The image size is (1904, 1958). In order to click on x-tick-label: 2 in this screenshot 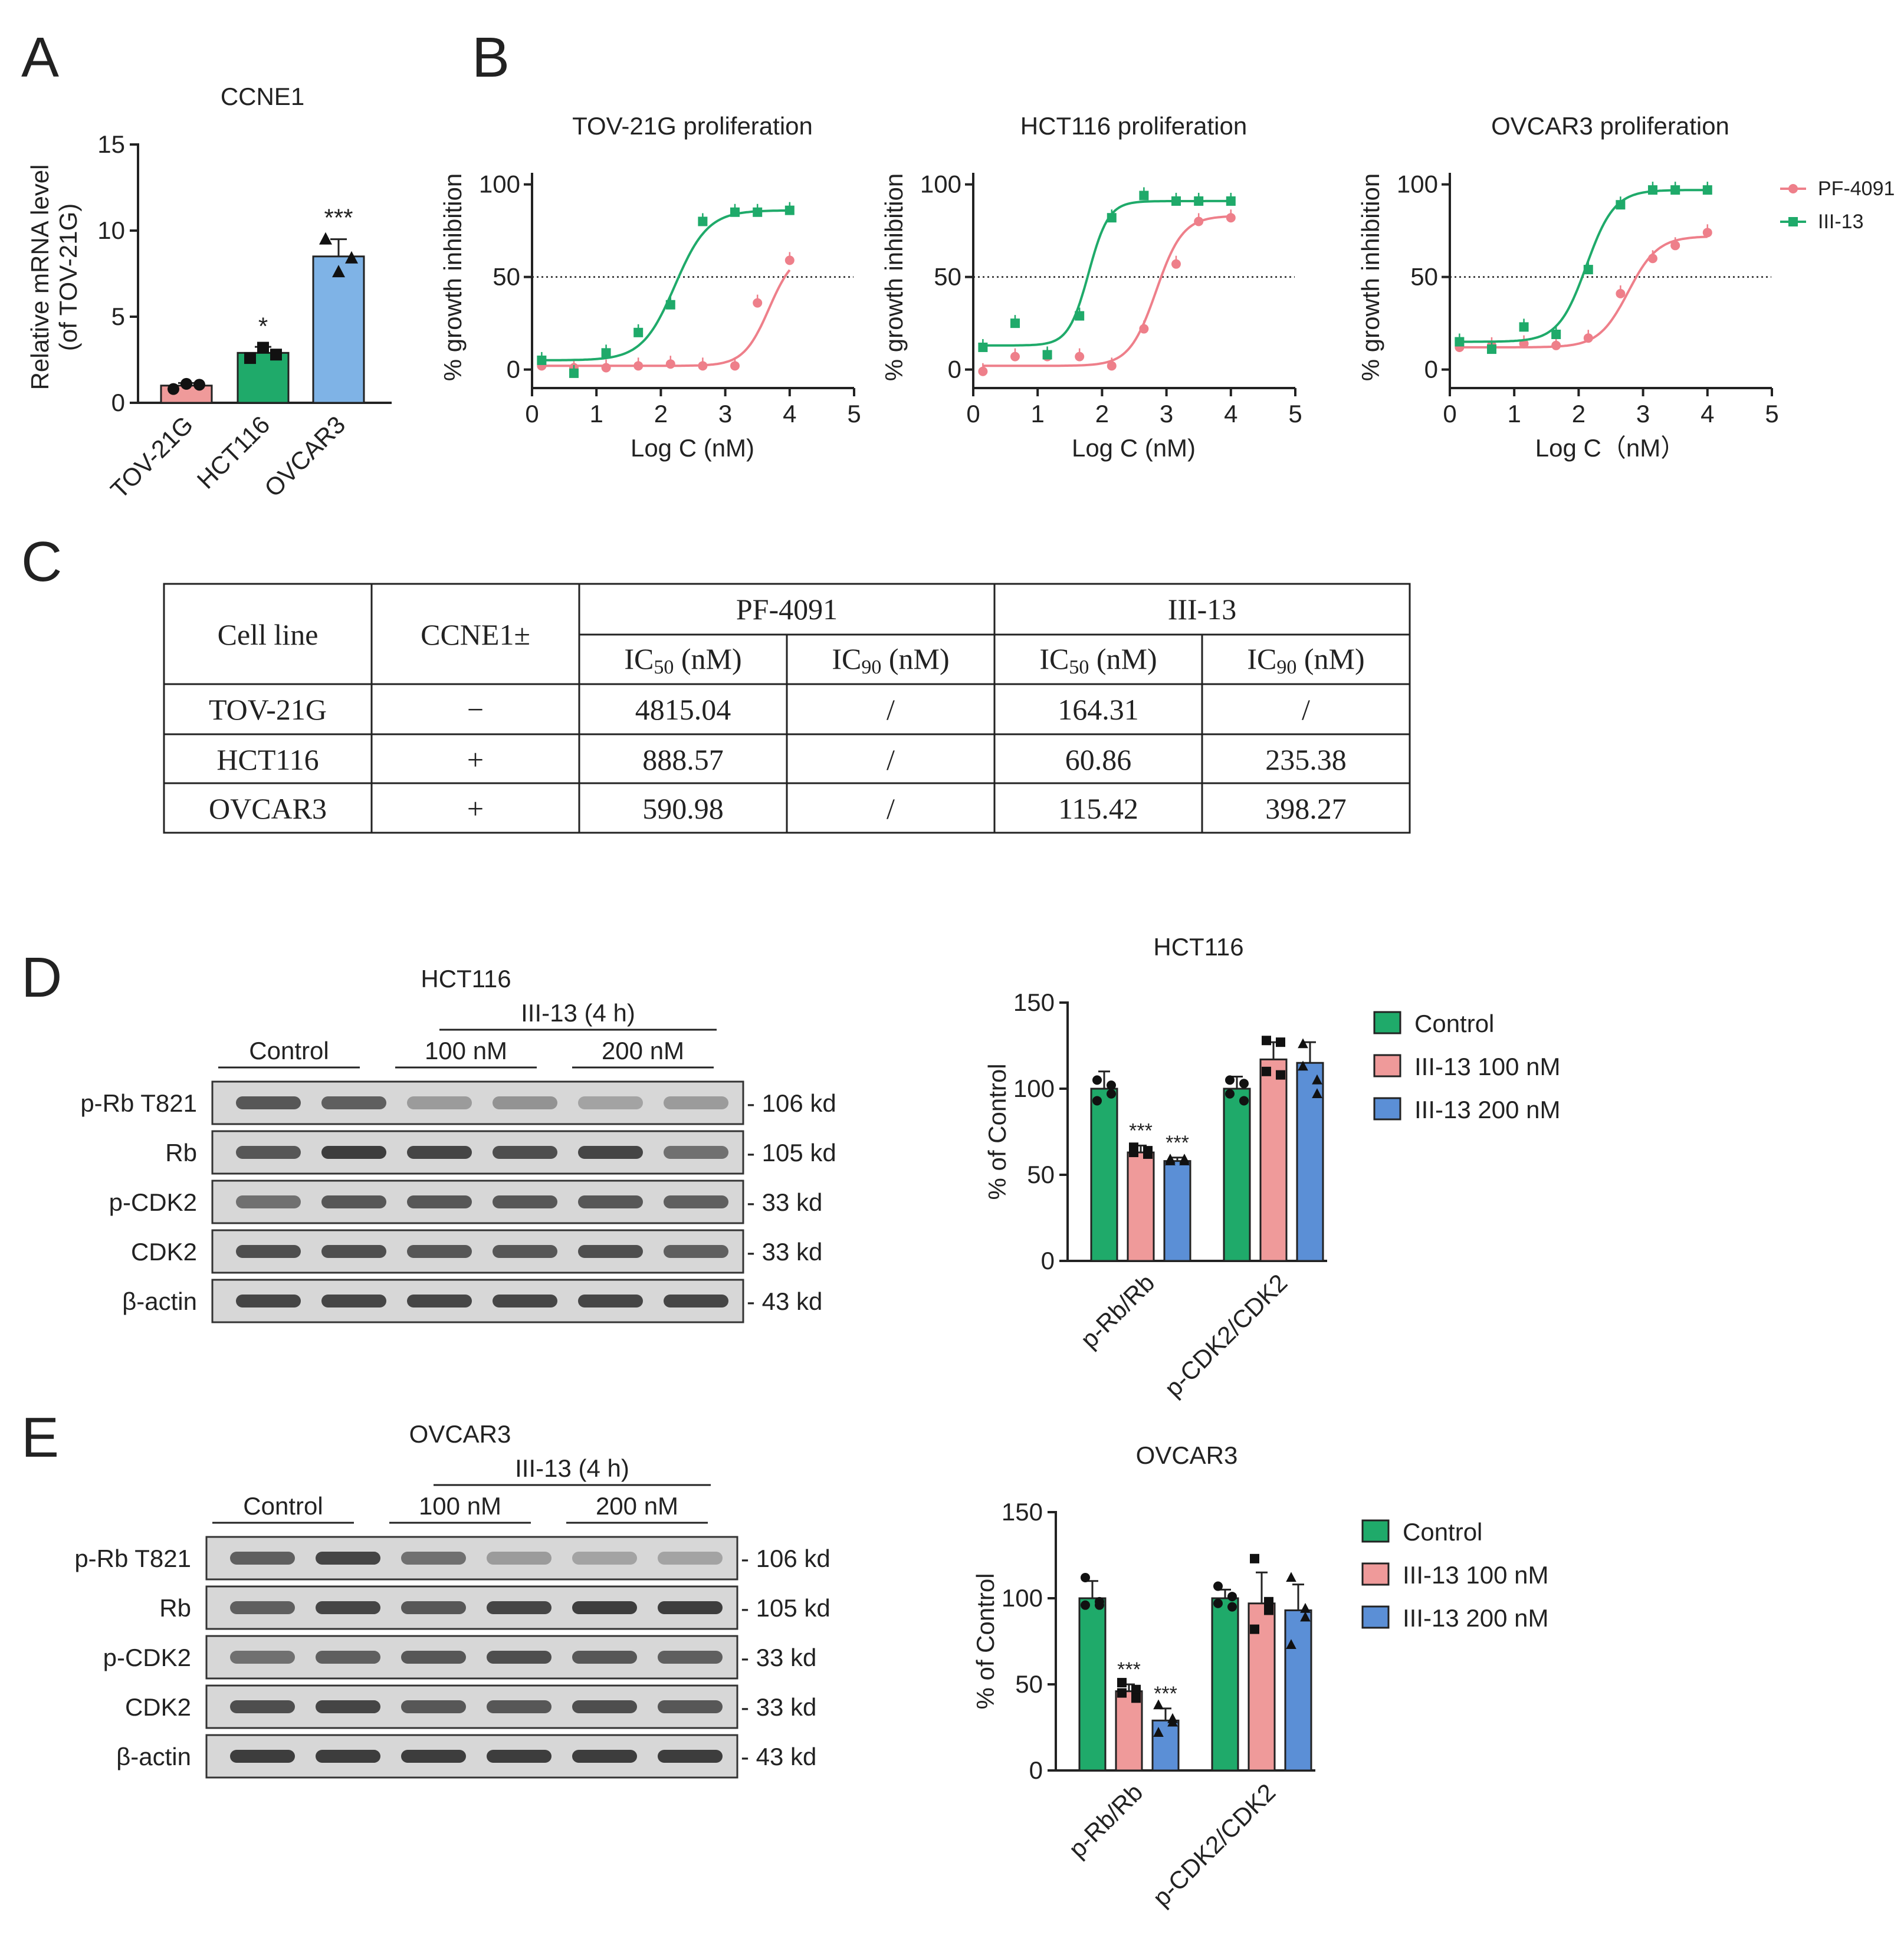, I will do `click(1578, 414)`.